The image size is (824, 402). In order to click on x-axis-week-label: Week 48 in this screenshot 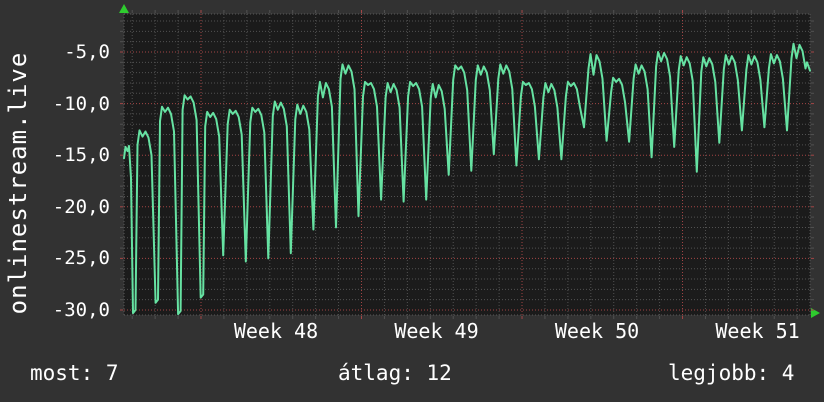, I will do `click(276, 331)`.